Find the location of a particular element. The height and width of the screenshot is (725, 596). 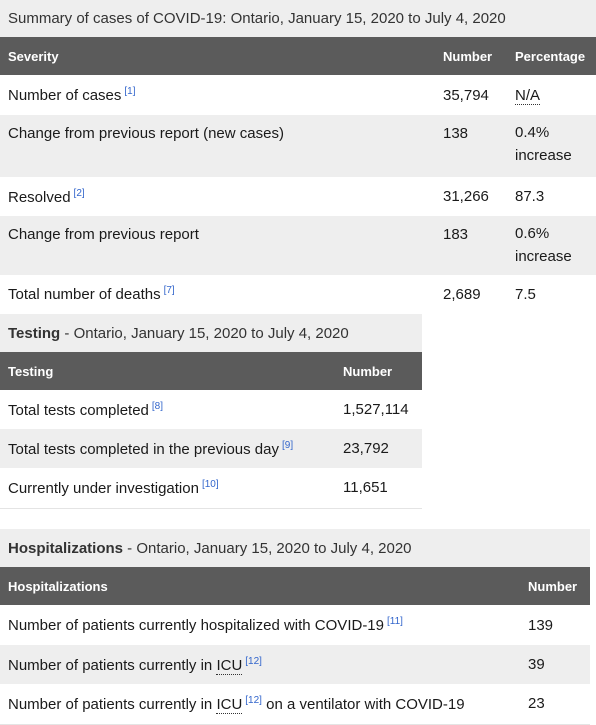

row-percentage: 7.5 is located at coordinates (525, 294).